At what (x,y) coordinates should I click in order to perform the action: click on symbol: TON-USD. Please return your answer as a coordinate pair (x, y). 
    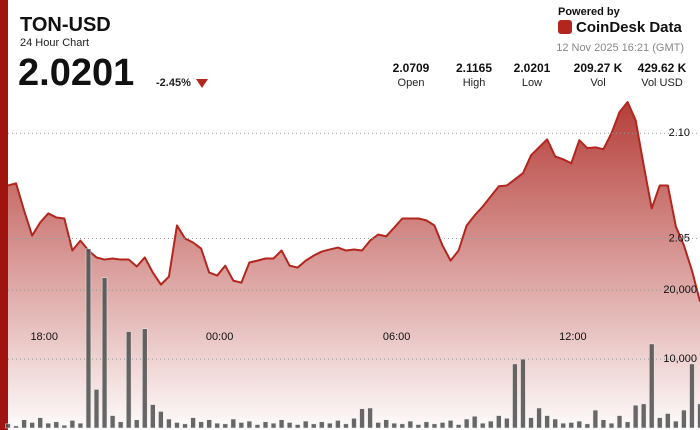
    Looking at the image, I should click on (65, 25).